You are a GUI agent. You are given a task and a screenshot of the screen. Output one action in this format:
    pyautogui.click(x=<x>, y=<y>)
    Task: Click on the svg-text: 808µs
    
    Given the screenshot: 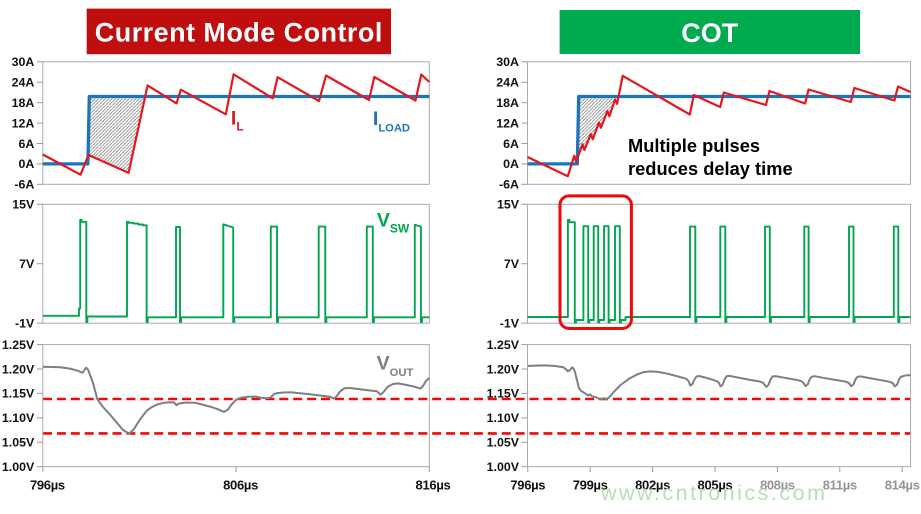 What is the action you would take?
    pyautogui.click(x=777, y=485)
    